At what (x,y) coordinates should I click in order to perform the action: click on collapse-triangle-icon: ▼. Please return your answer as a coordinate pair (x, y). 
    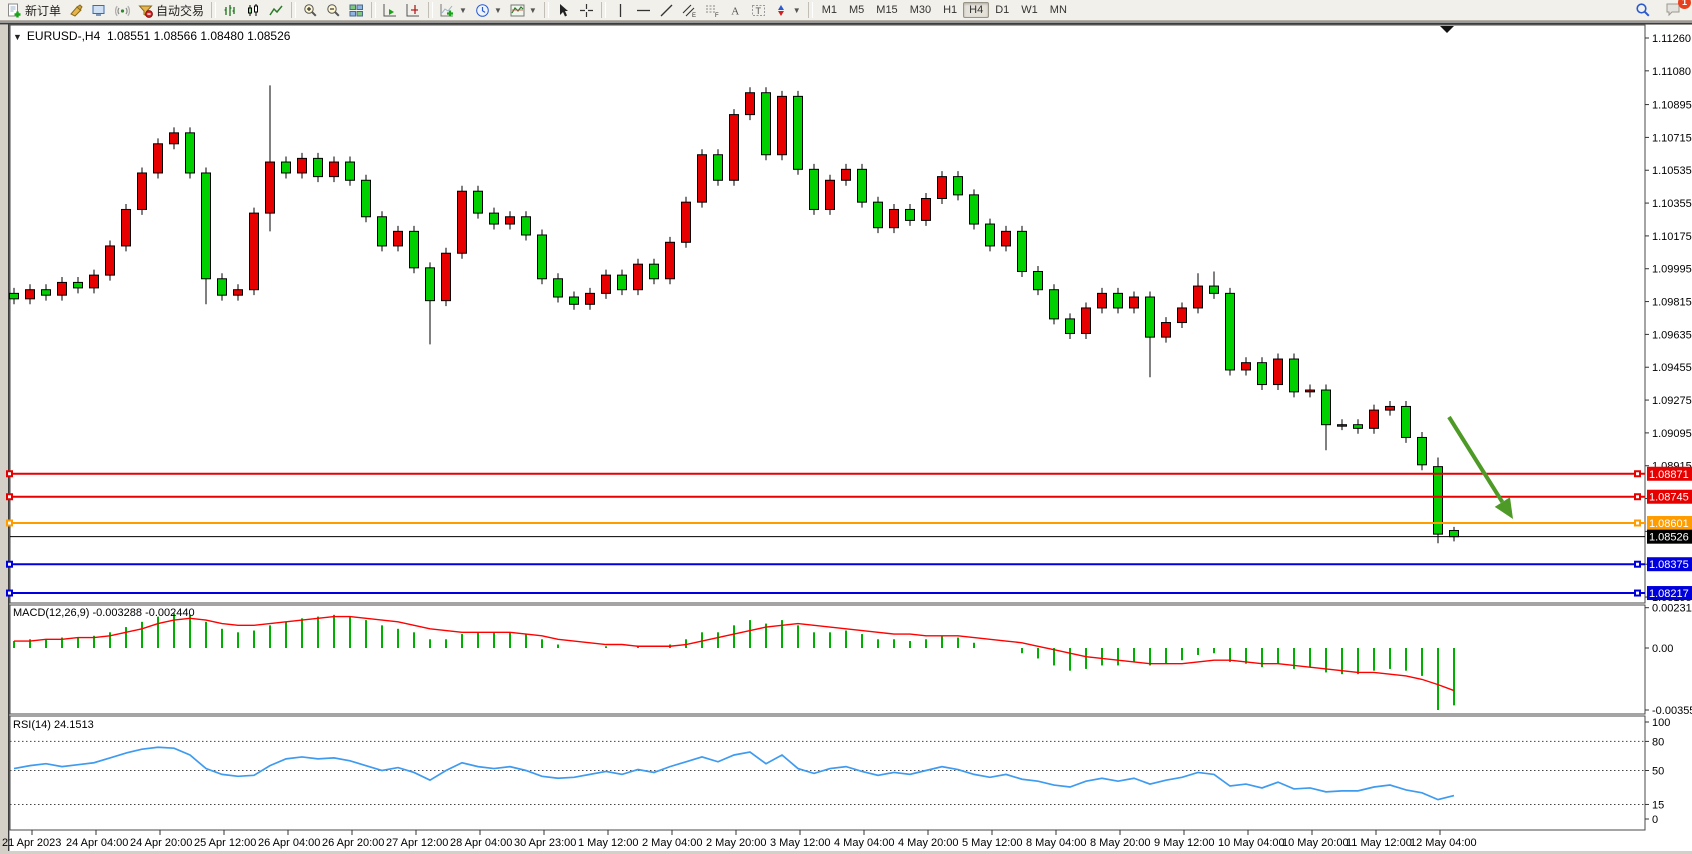
    Looking at the image, I should click on (17, 37).